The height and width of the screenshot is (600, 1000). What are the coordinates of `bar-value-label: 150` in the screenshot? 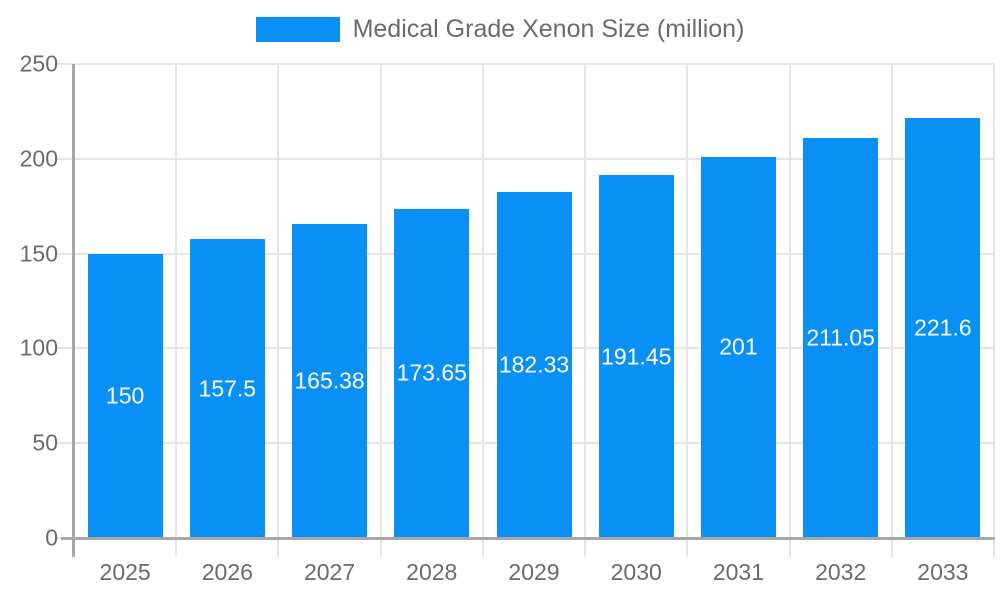 It's located at (125, 395).